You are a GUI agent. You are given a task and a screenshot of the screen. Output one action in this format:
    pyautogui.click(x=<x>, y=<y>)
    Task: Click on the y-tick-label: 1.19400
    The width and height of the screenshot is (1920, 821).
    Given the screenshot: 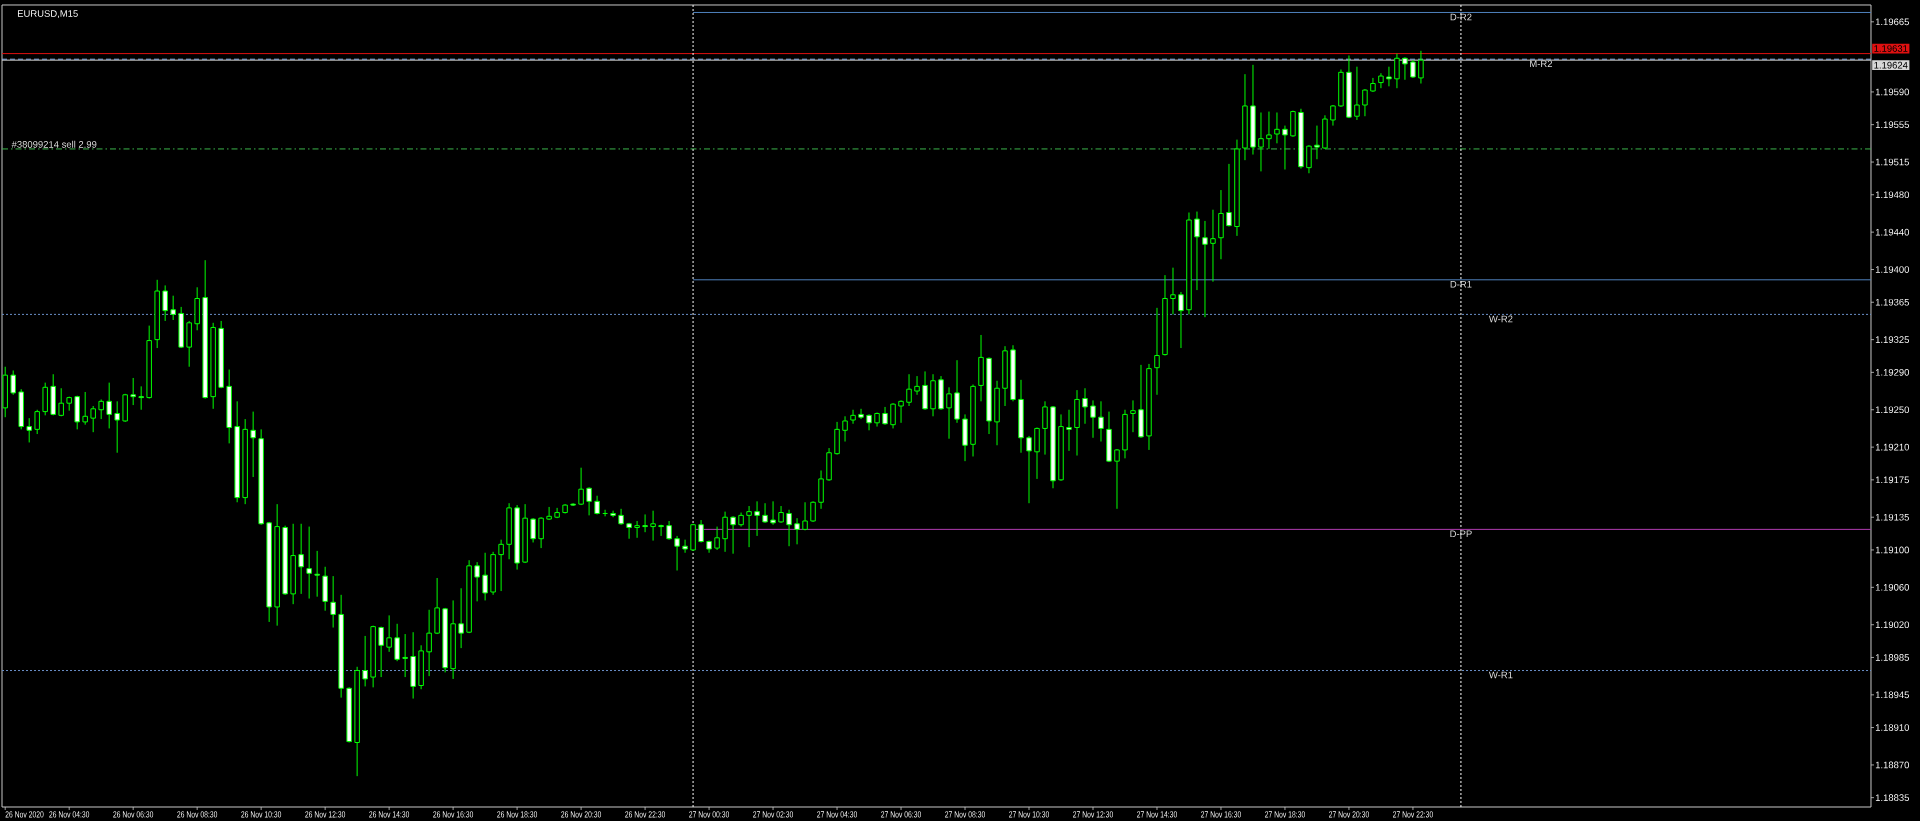 What is the action you would take?
    pyautogui.click(x=1892, y=269)
    